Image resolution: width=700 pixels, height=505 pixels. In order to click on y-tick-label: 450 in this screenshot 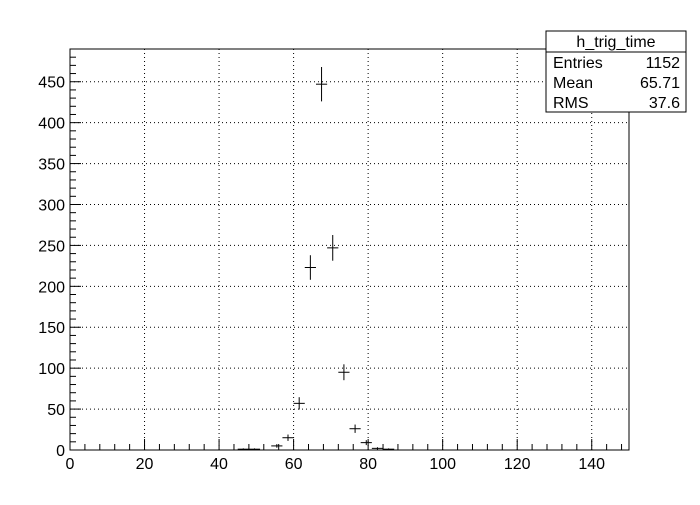, I will do `click(51, 83)`.